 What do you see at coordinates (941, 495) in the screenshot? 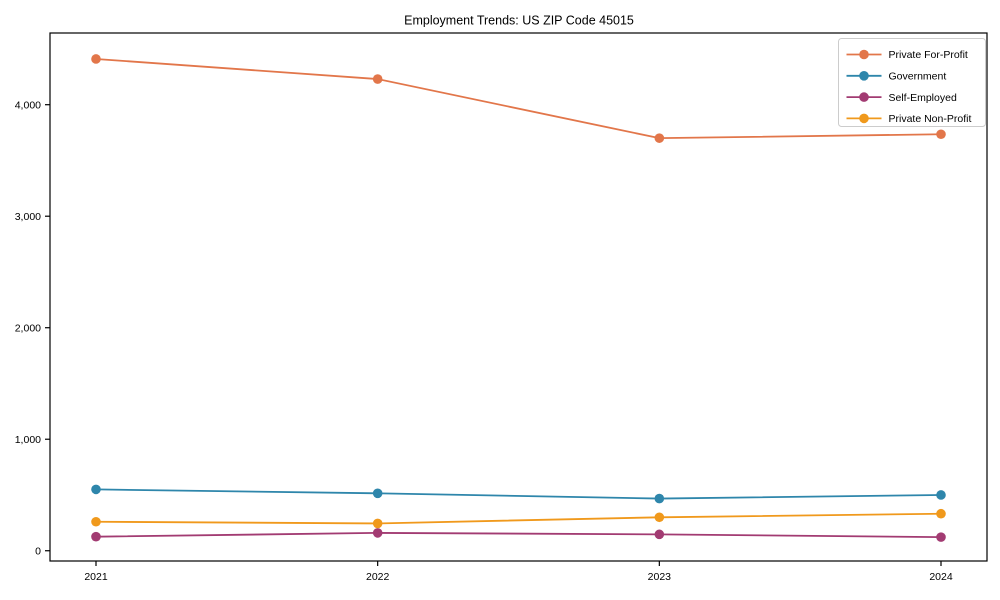
I see `data-point-government-2024` at bounding box center [941, 495].